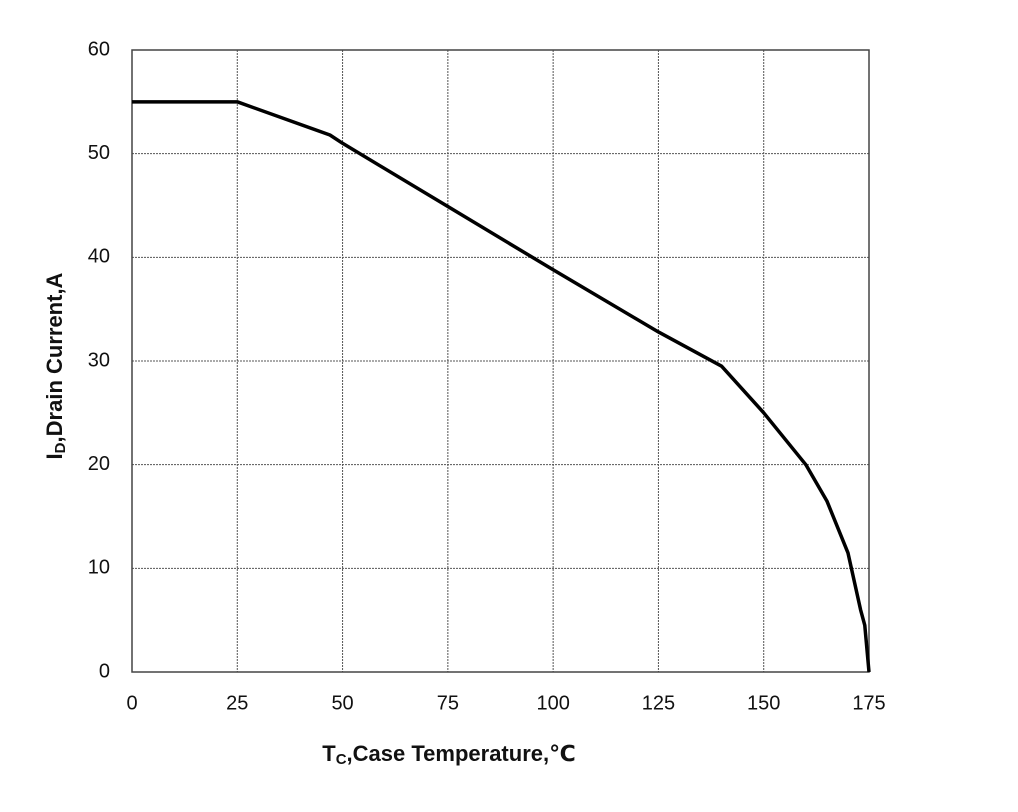 Image resolution: width=1018 pixels, height=812 pixels. I want to click on y-tick-label: 50, so click(99, 153).